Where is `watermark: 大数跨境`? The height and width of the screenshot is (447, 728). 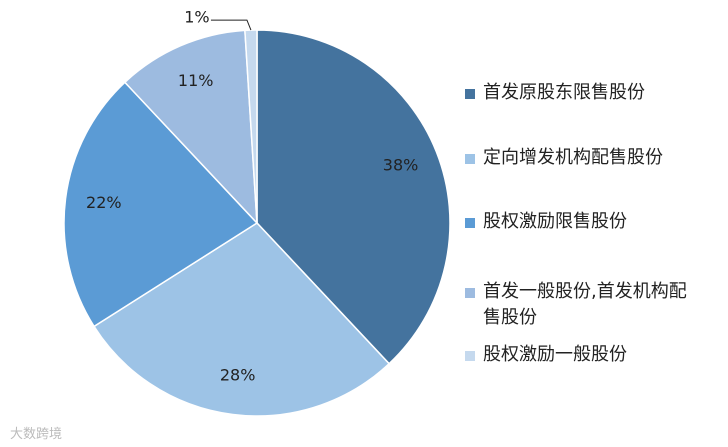
watermark: 大数跨境 is located at coordinates (36, 434).